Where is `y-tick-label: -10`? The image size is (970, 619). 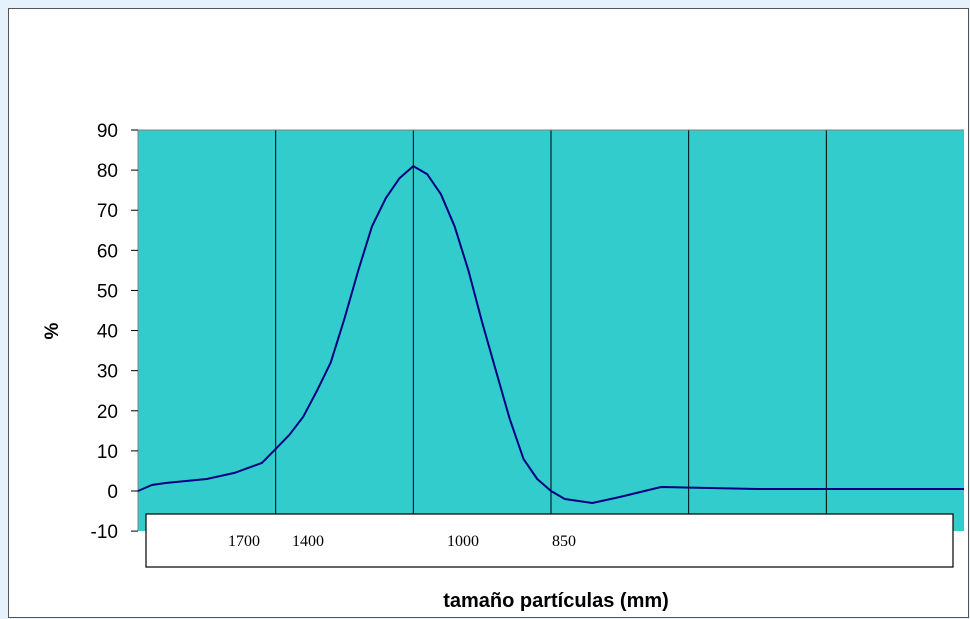 y-tick-label: -10 is located at coordinates (104, 532).